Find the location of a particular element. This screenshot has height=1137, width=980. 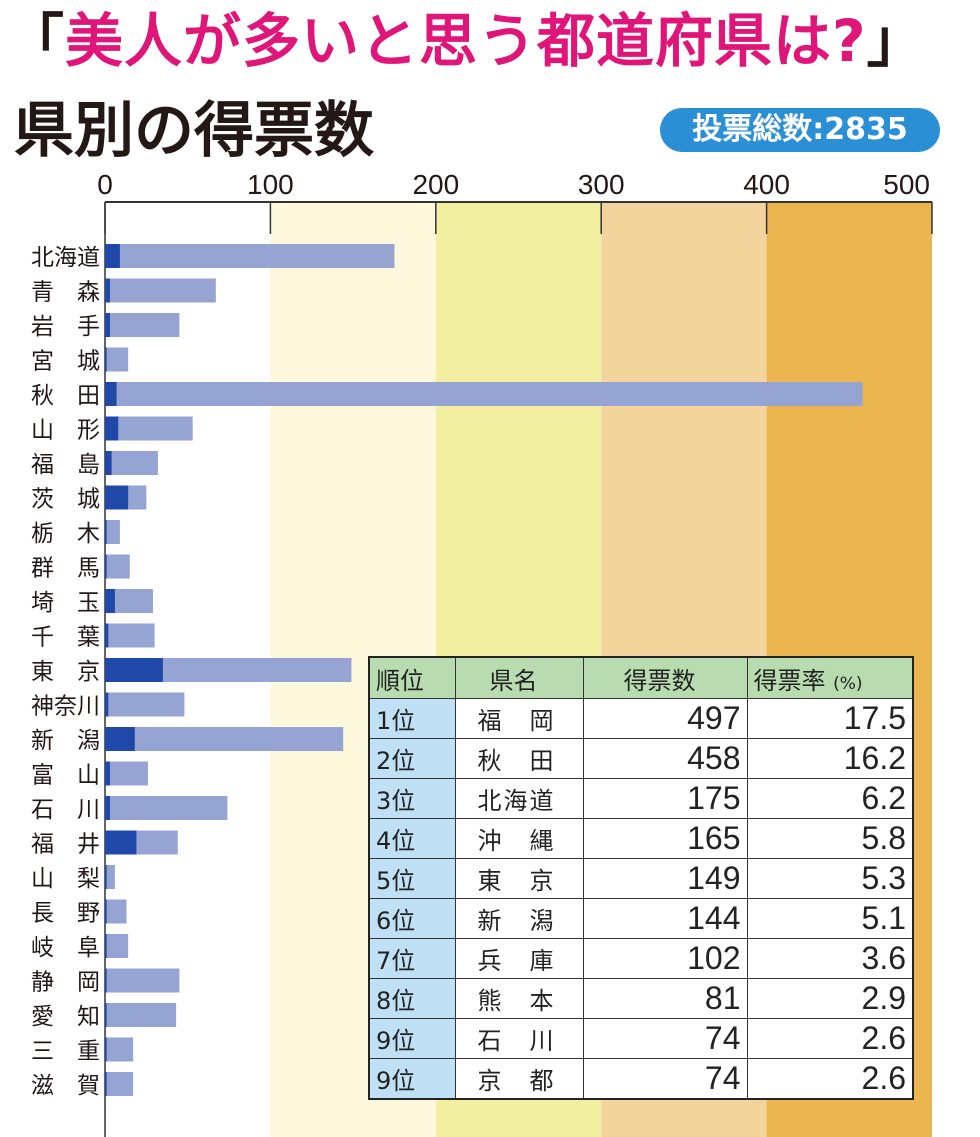

x-tick-label: 200 is located at coordinates (435, 184).